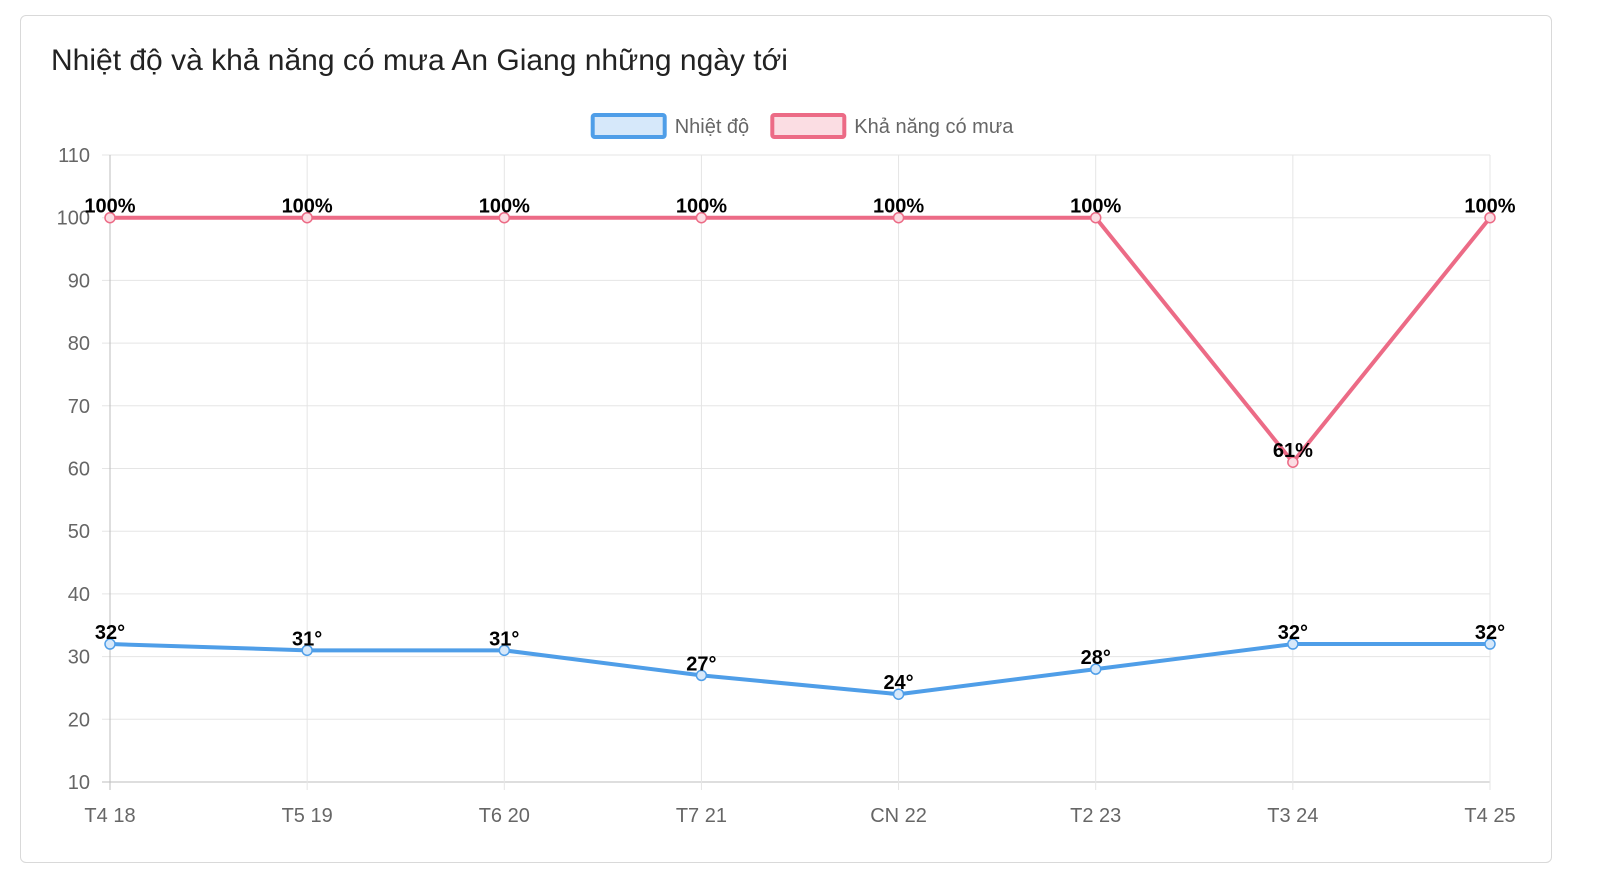  What do you see at coordinates (701, 664) in the screenshot?
I see `data-label: 27°` at bounding box center [701, 664].